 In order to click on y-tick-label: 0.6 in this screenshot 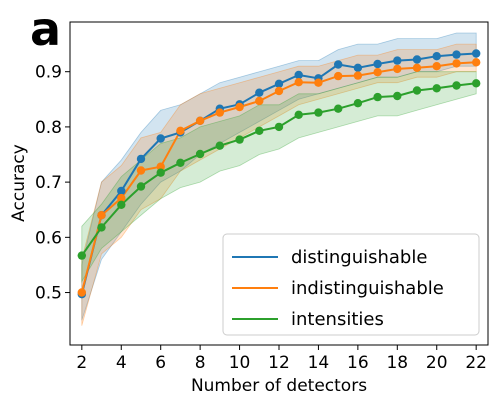, I will do `click(48, 238)`.